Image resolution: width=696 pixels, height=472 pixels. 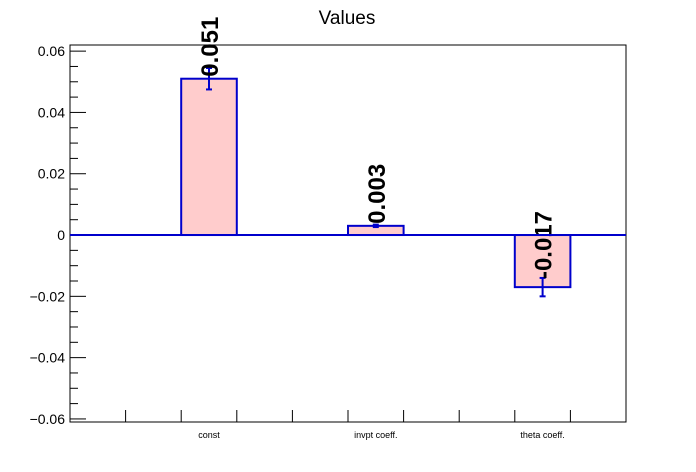 I want to click on chart-title: Values, so click(x=347, y=18).